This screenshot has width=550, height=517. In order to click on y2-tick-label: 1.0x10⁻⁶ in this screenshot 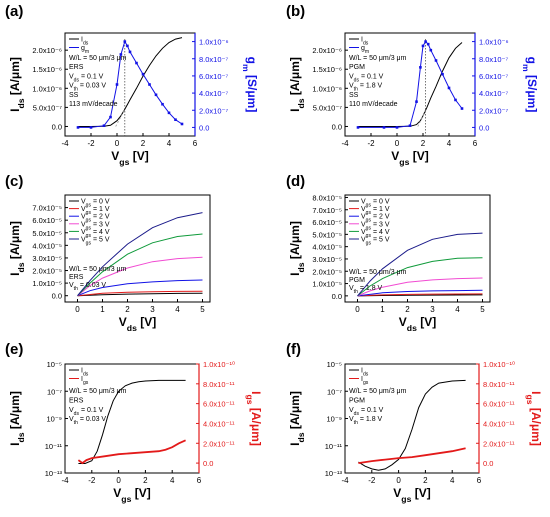, I will do `click(214, 42)`.